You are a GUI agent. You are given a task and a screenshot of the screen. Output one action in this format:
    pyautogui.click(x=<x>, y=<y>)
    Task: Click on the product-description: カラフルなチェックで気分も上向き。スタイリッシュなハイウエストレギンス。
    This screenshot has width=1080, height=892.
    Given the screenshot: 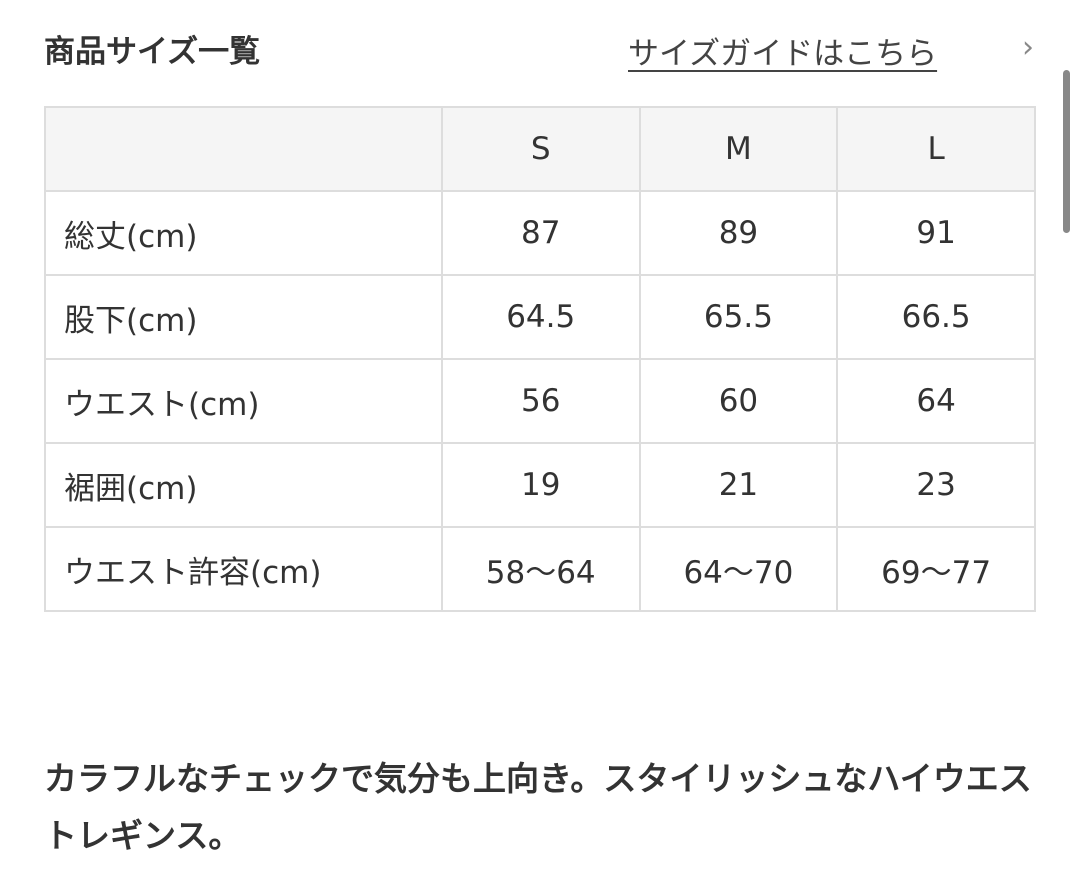 What is the action you would take?
    pyautogui.click(x=538, y=807)
    